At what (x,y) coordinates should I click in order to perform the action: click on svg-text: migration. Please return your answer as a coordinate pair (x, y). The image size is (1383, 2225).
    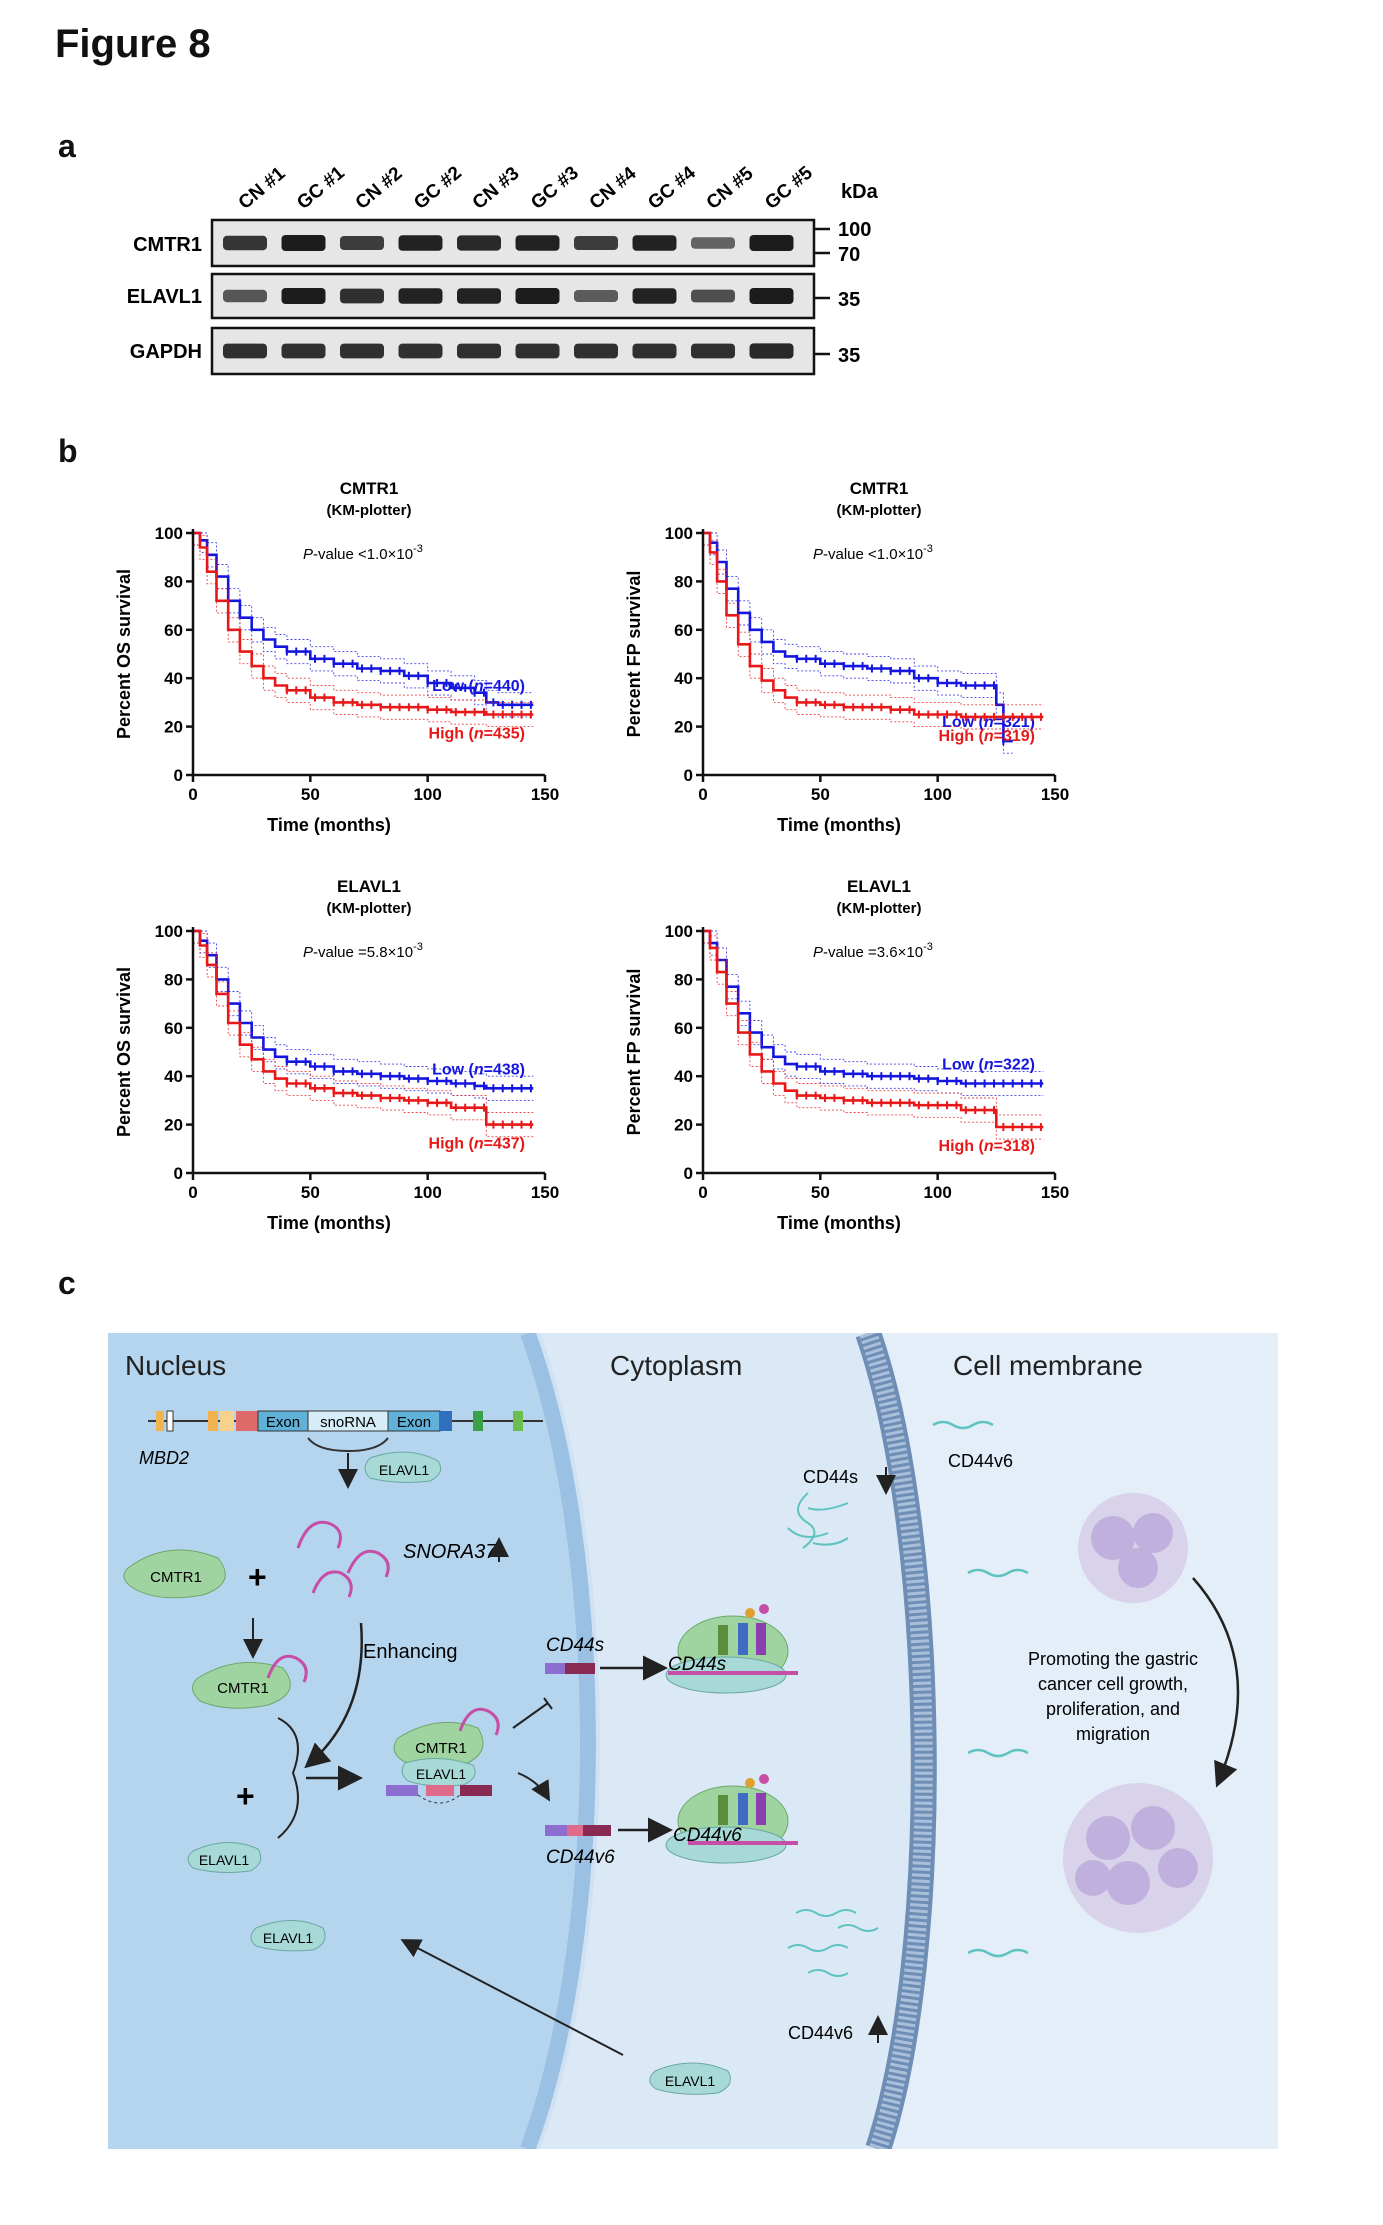
    Looking at the image, I should click on (1113, 1734).